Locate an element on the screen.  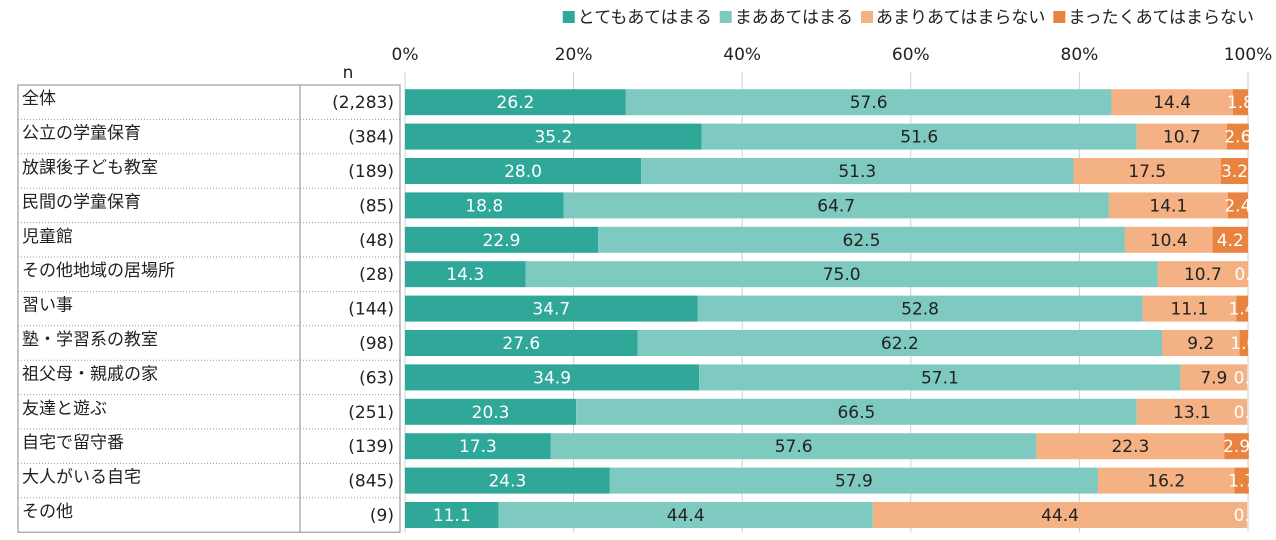
data-label: 62.2 is located at coordinates (900, 344).